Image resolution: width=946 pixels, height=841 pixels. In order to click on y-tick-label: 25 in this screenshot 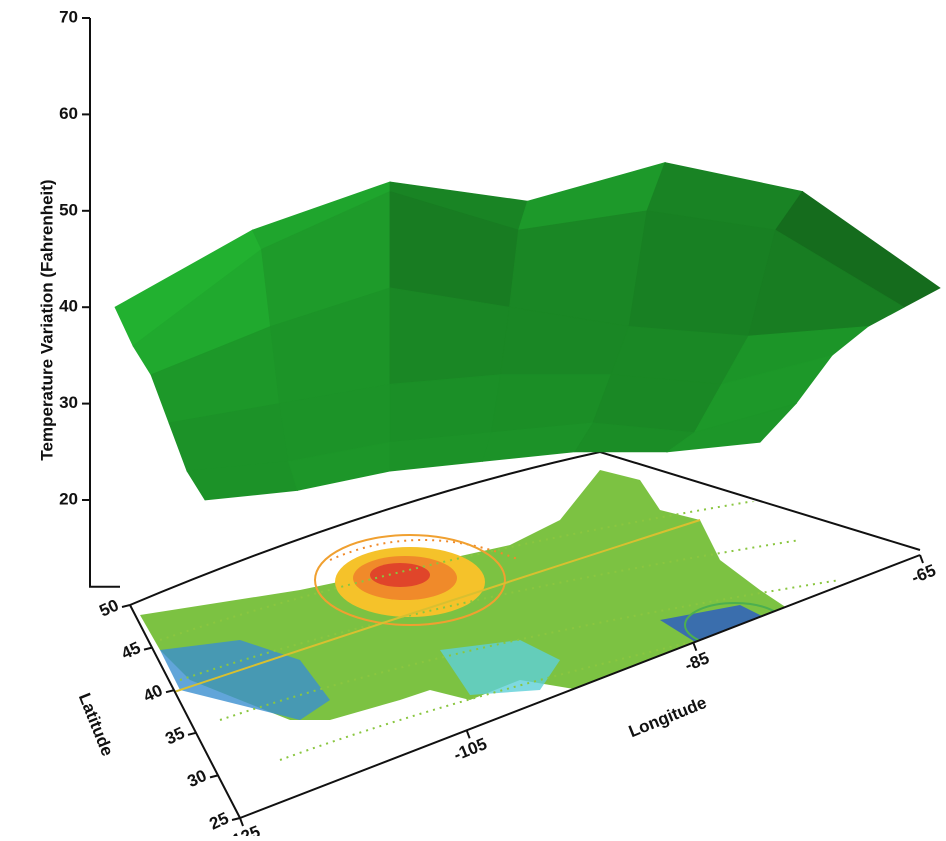, I will do `click(218, 820)`.